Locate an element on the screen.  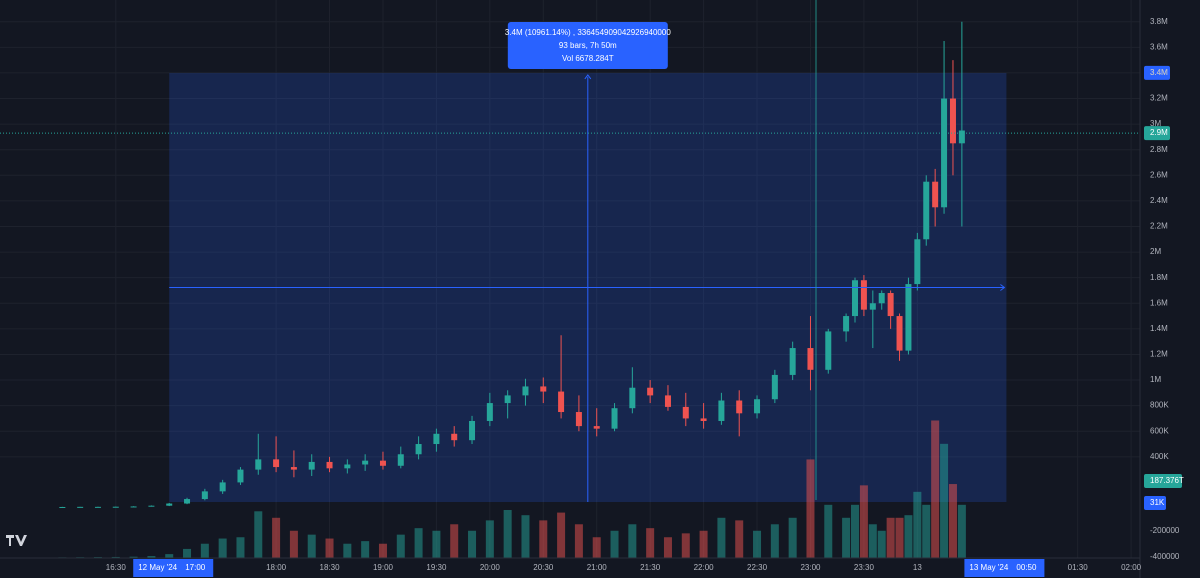
x-tick-label: 01:30 is located at coordinates (1078, 567).